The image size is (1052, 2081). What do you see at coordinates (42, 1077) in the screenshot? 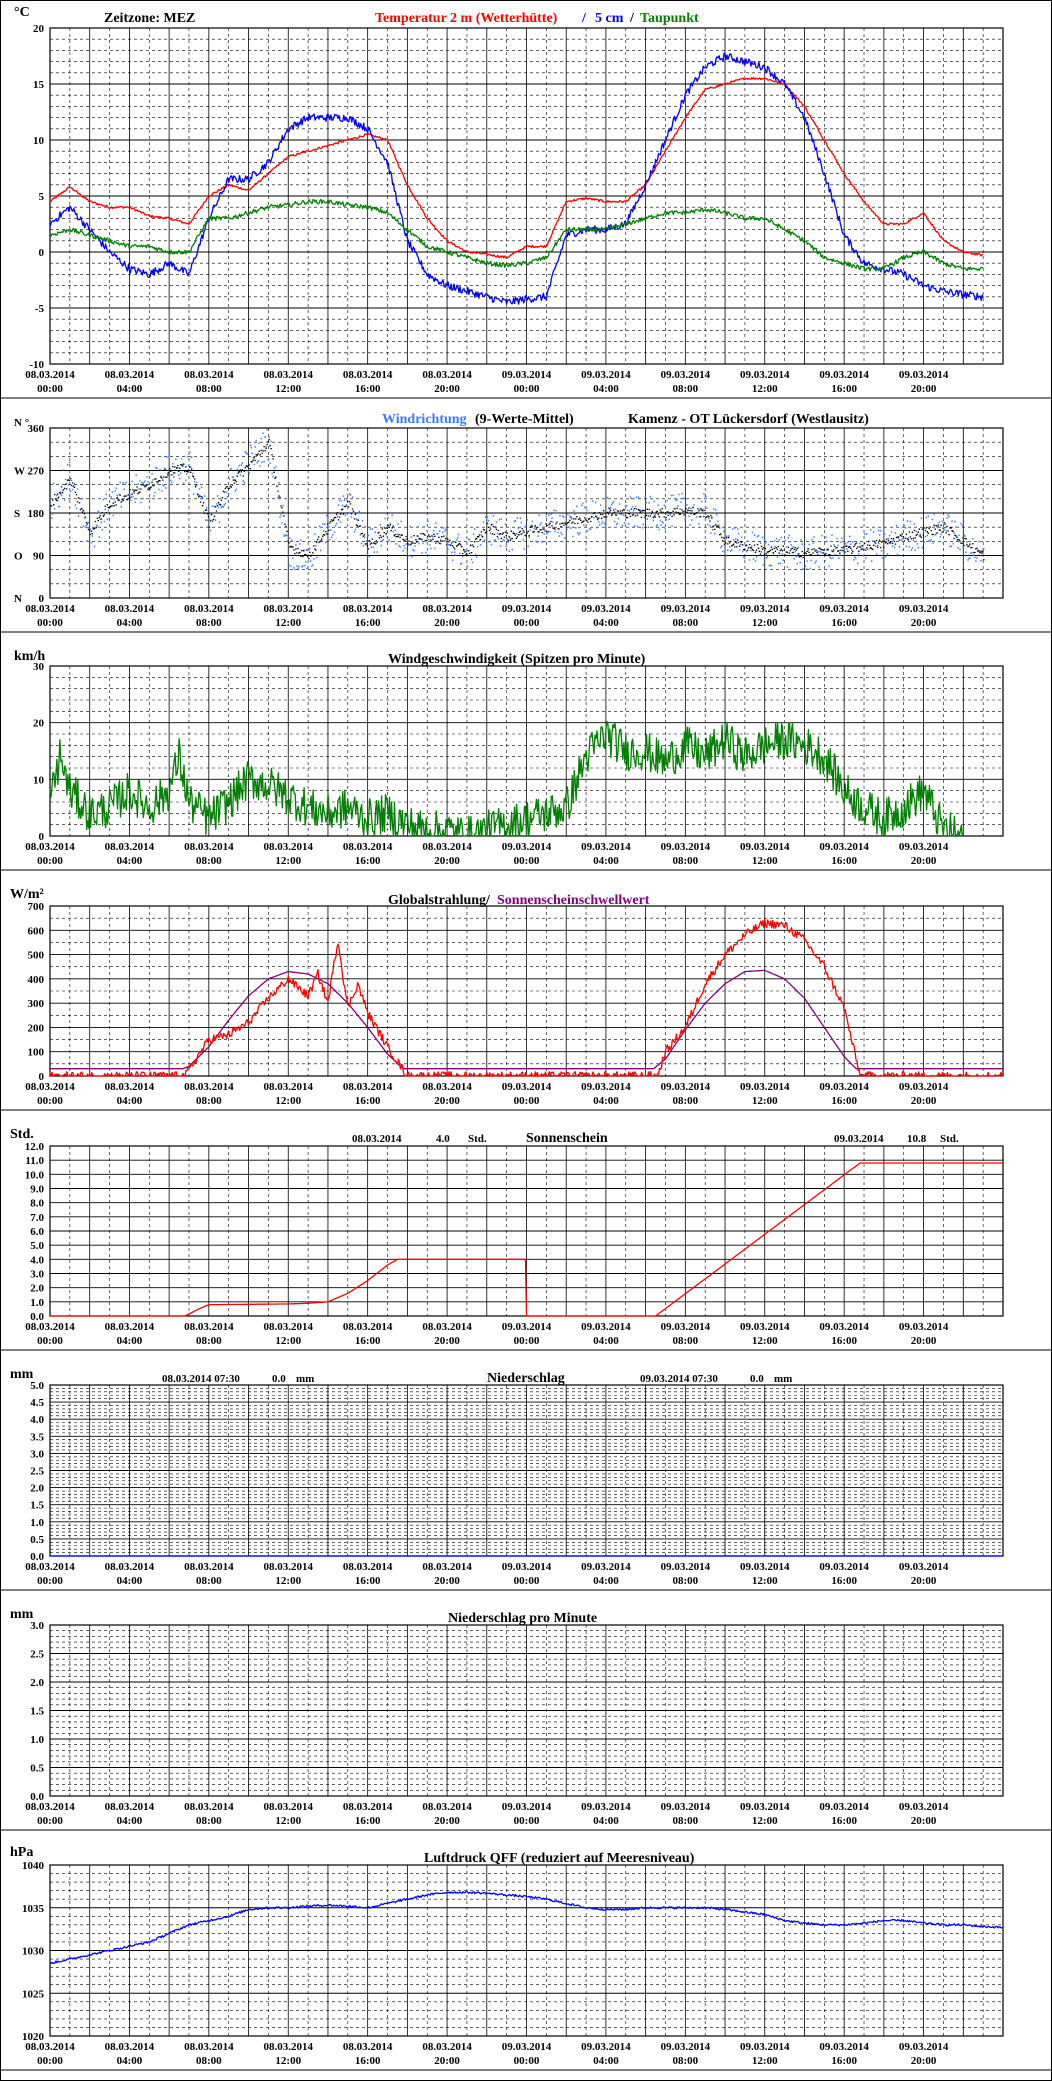
I see `y-tick-label: 0` at bounding box center [42, 1077].